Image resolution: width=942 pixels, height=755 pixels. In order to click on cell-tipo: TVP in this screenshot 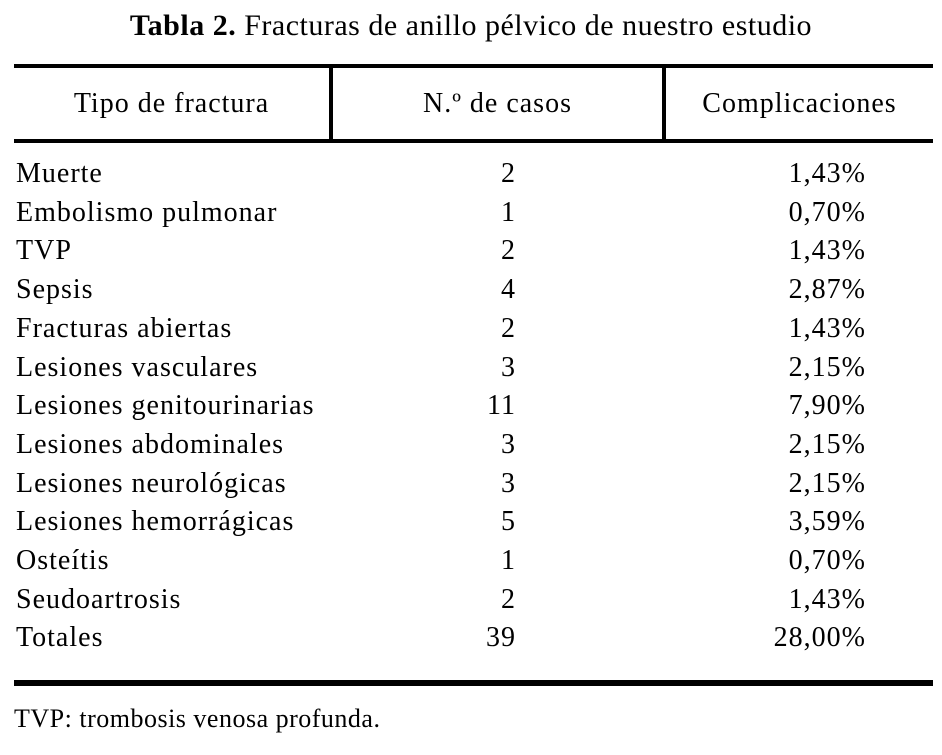, I will do `click(44, 251)`.